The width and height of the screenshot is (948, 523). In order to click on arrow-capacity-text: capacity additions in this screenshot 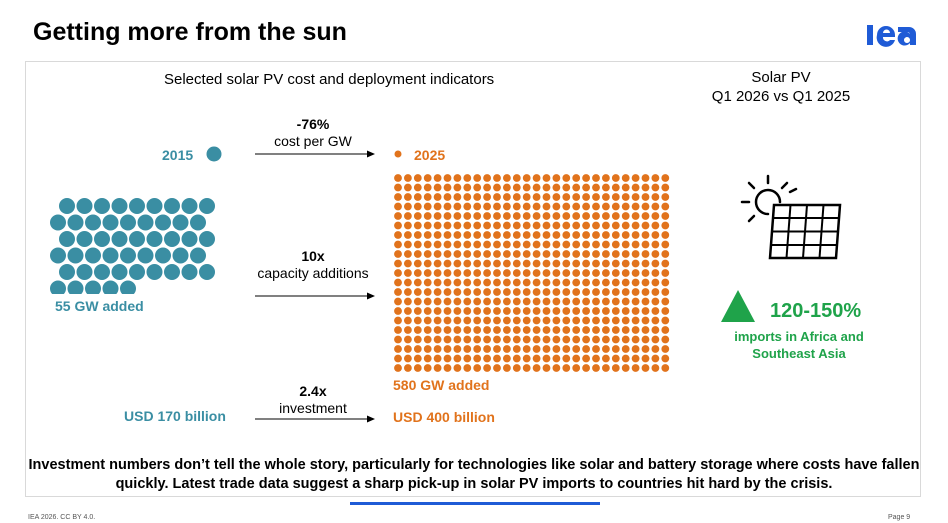, I will do `click(313, 273)`.